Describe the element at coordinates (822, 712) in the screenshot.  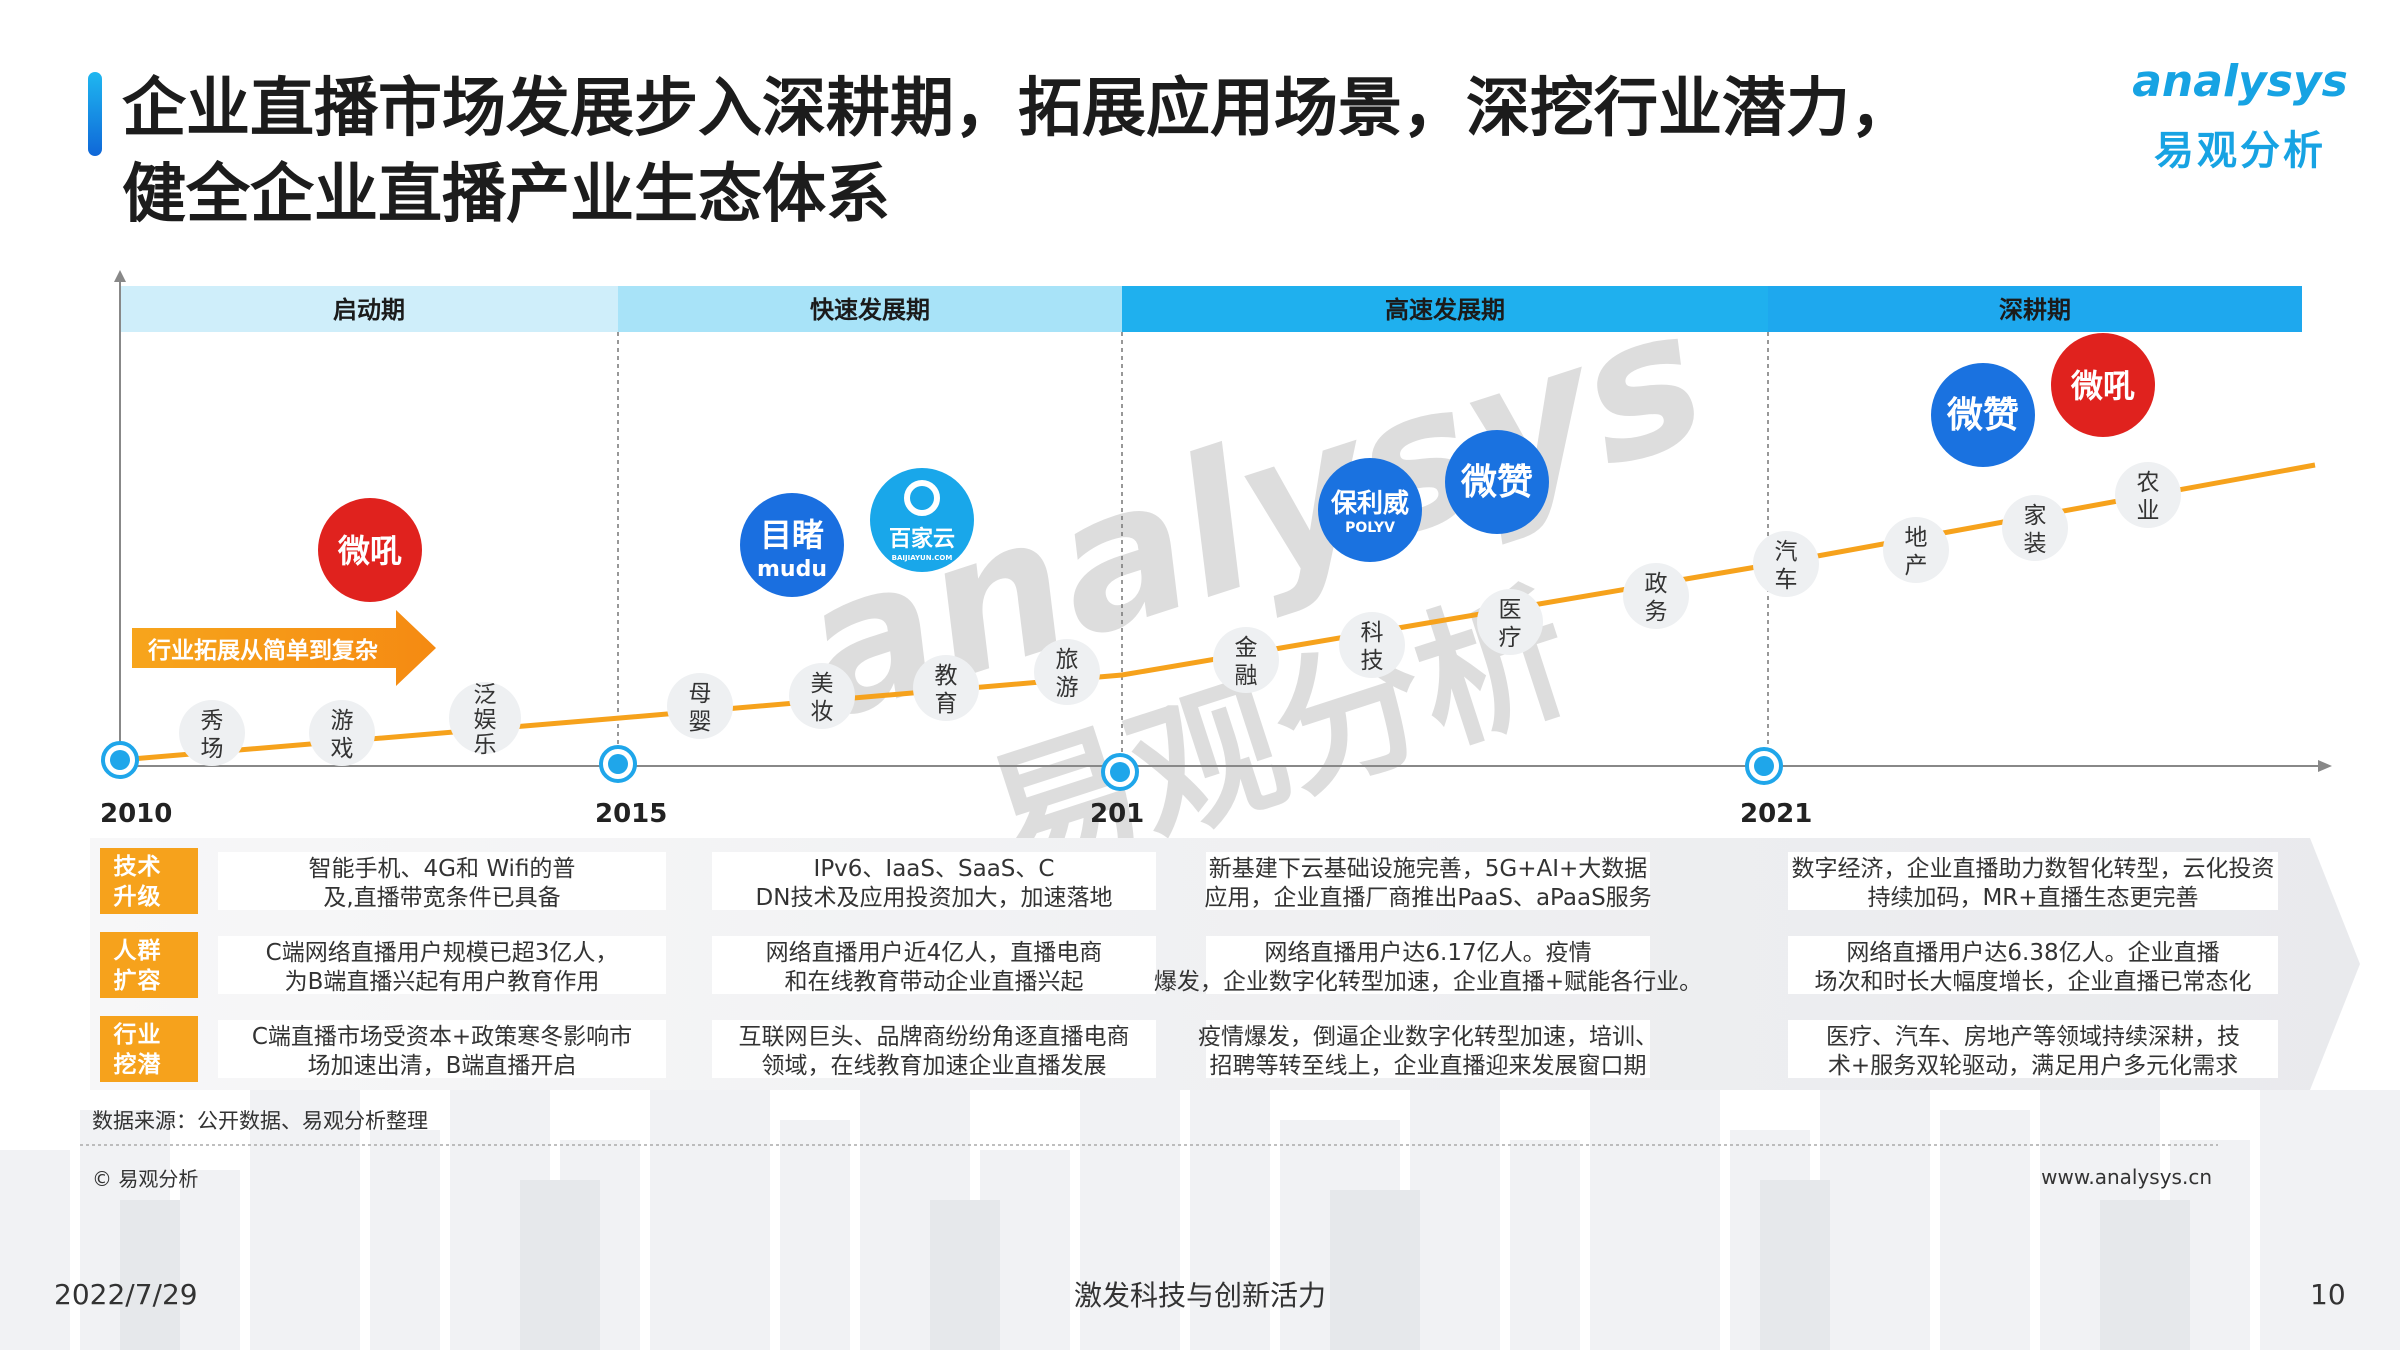
I see `svg-text: 妆` at that location.